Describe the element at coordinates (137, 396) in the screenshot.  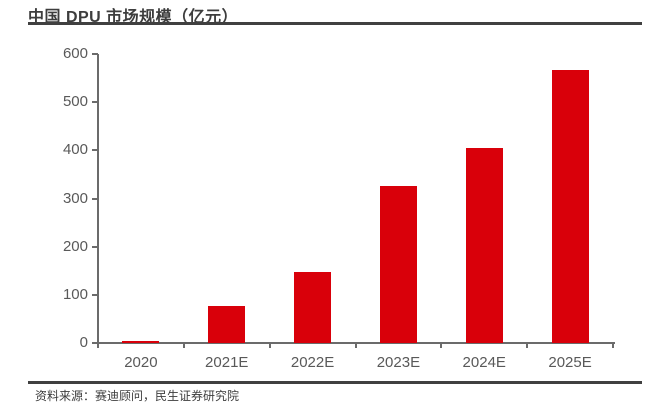
I see `source-note: 资料来源：赛迪顾问，民生证券研究院` at that location.